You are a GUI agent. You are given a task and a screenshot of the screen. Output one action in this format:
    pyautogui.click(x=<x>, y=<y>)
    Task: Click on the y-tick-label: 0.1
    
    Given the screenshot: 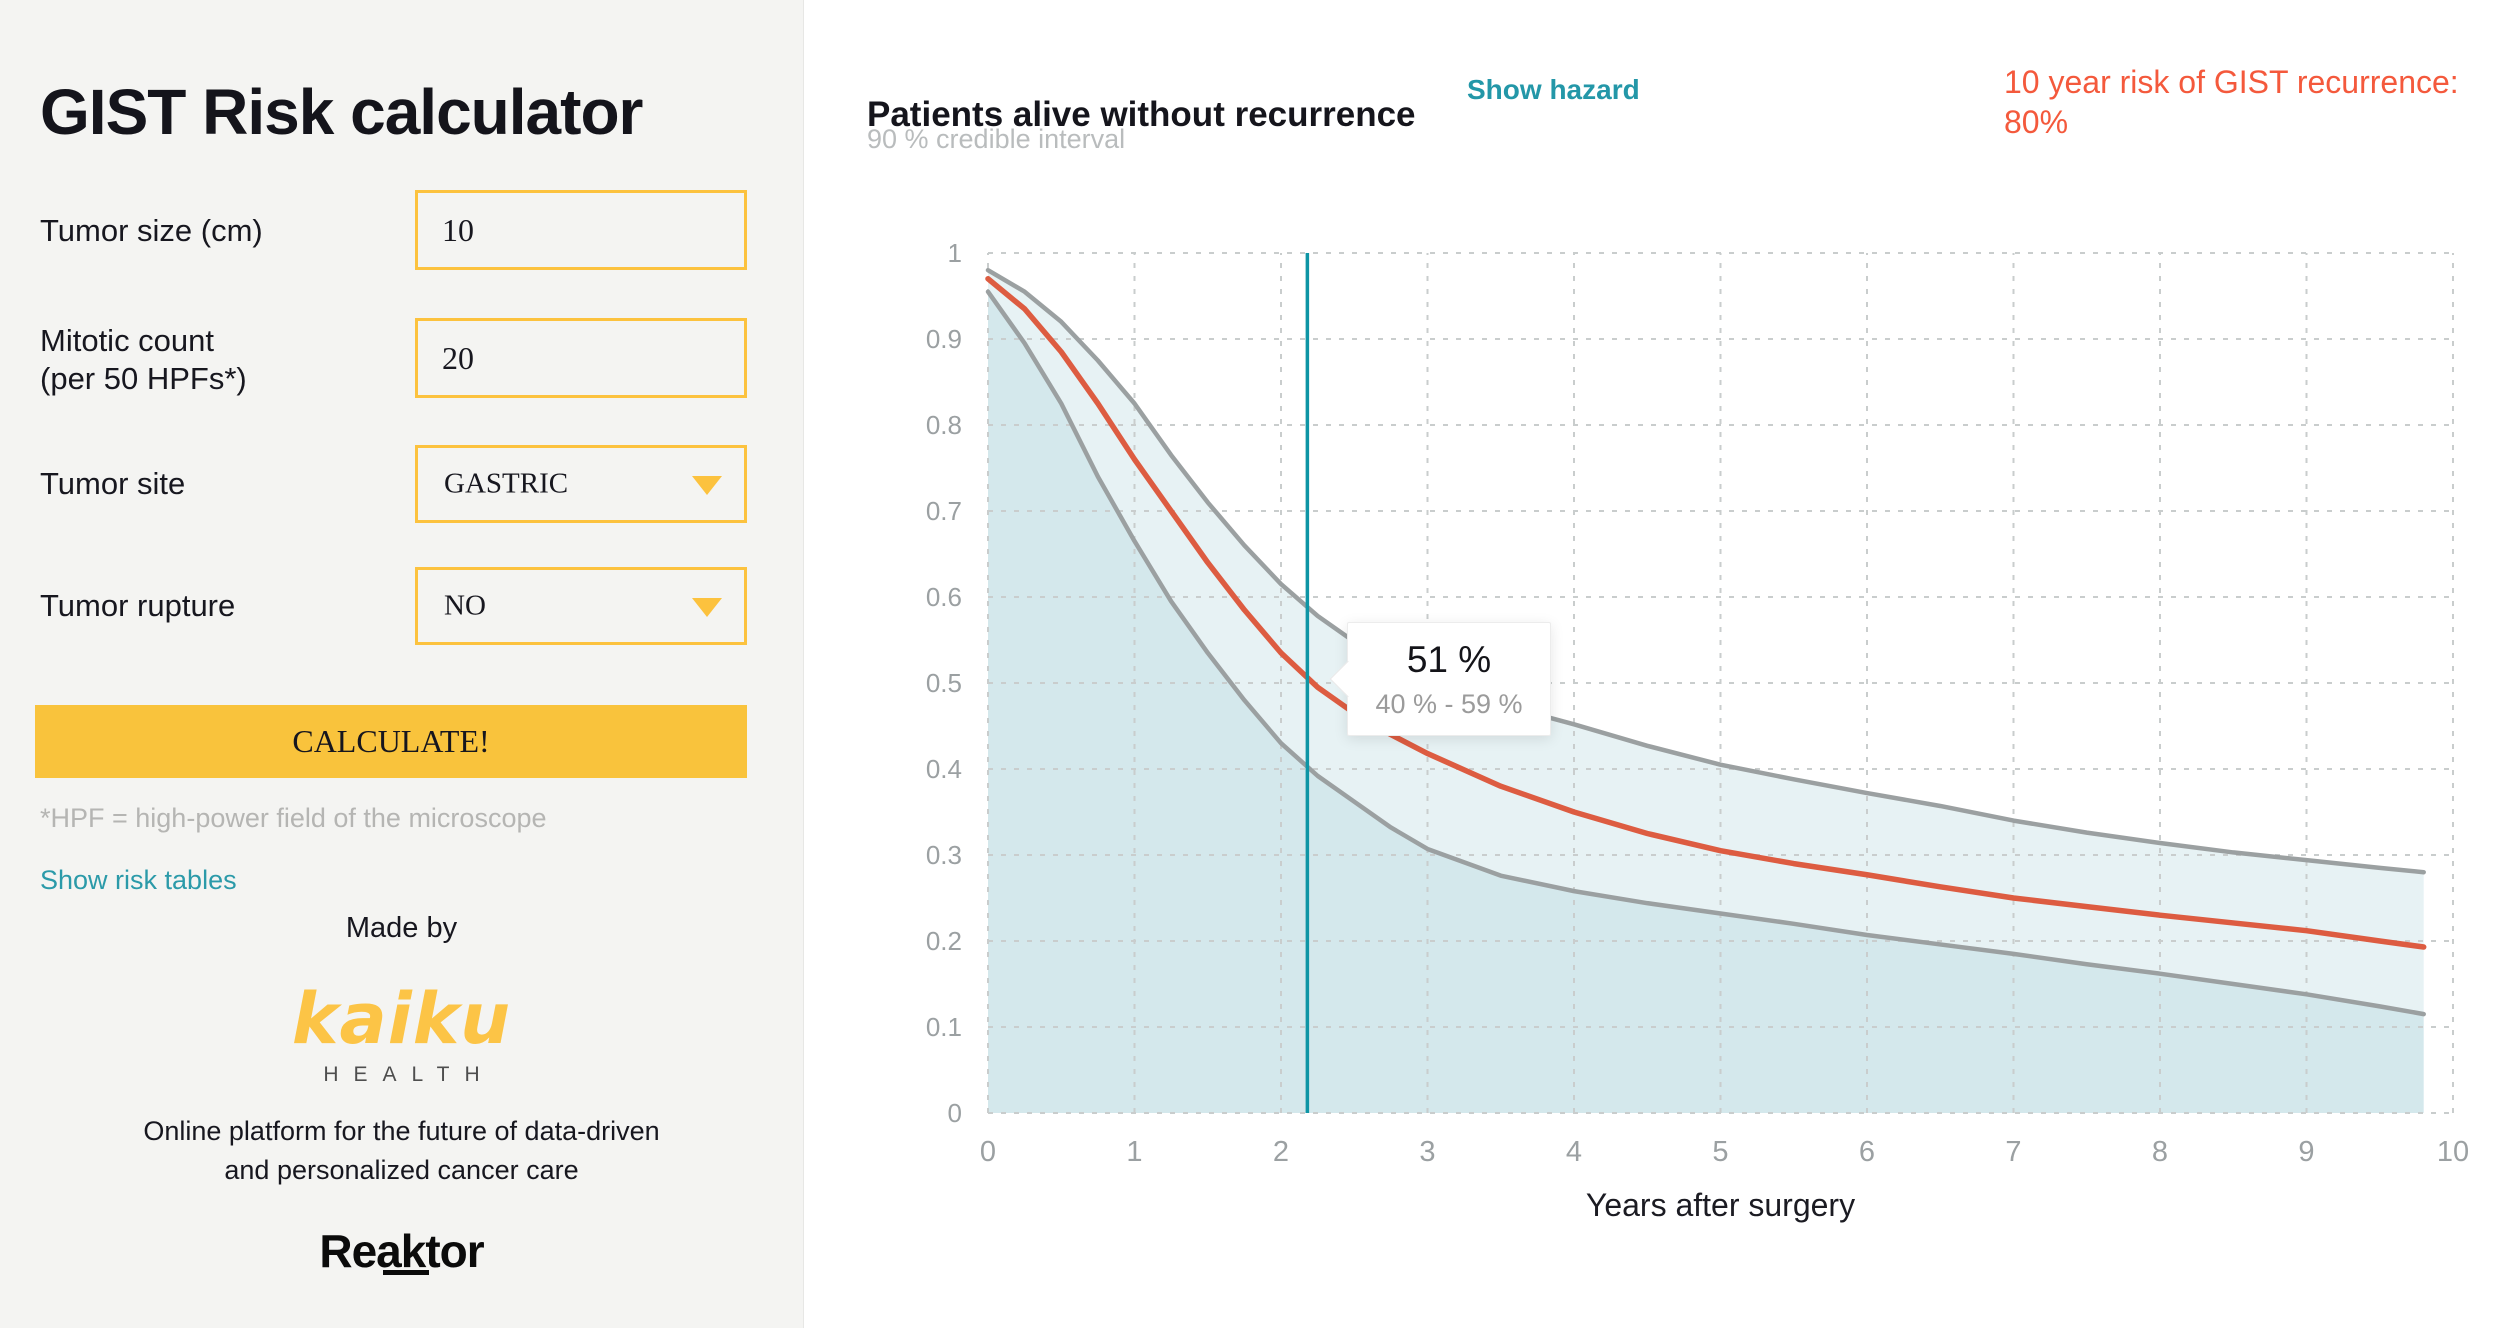 What is the action you would take?
    pyautogui.click(x=944, y=1027)
    